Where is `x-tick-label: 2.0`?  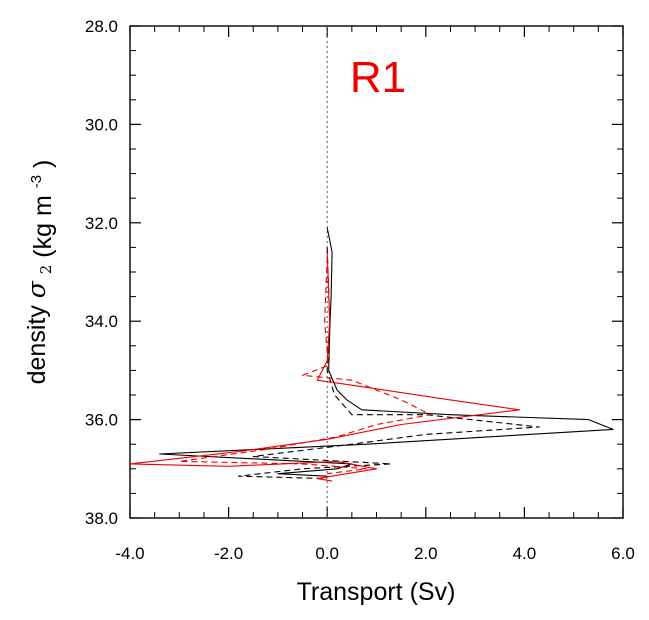 x-tick-label: 2.0 is located at coordinates (426, 553).